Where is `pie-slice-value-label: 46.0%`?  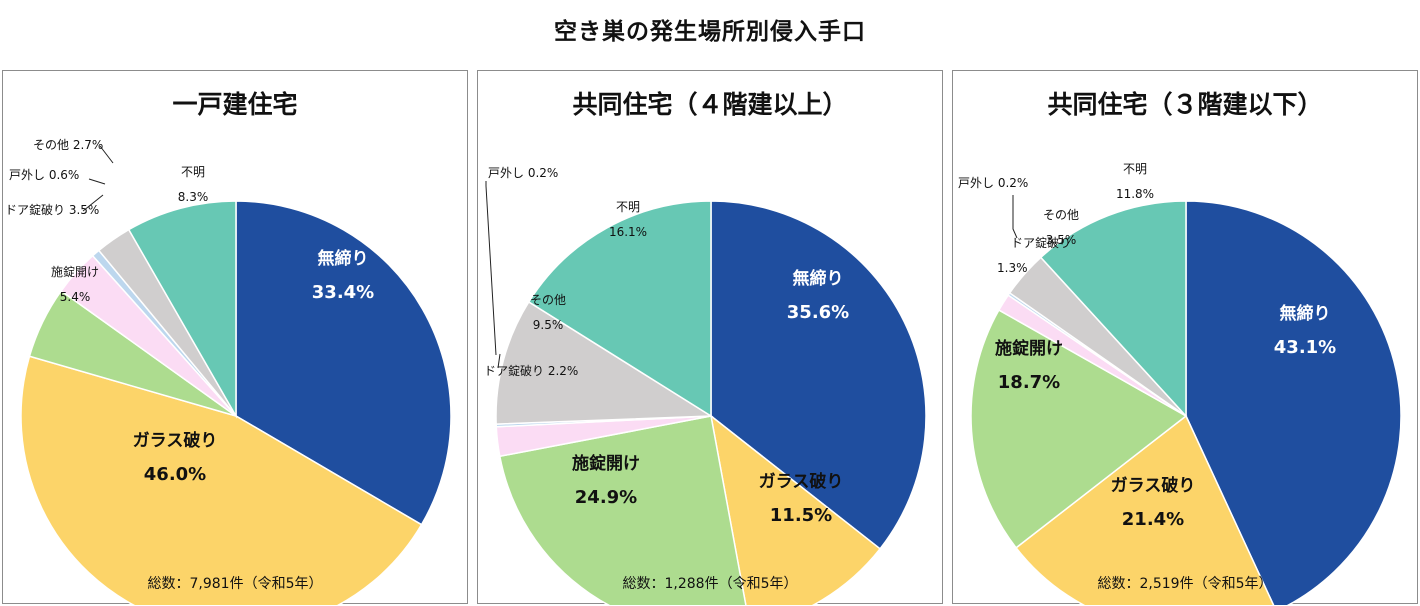
pie-slice-value-label: 46.0% is located at coordinates (175, 474).